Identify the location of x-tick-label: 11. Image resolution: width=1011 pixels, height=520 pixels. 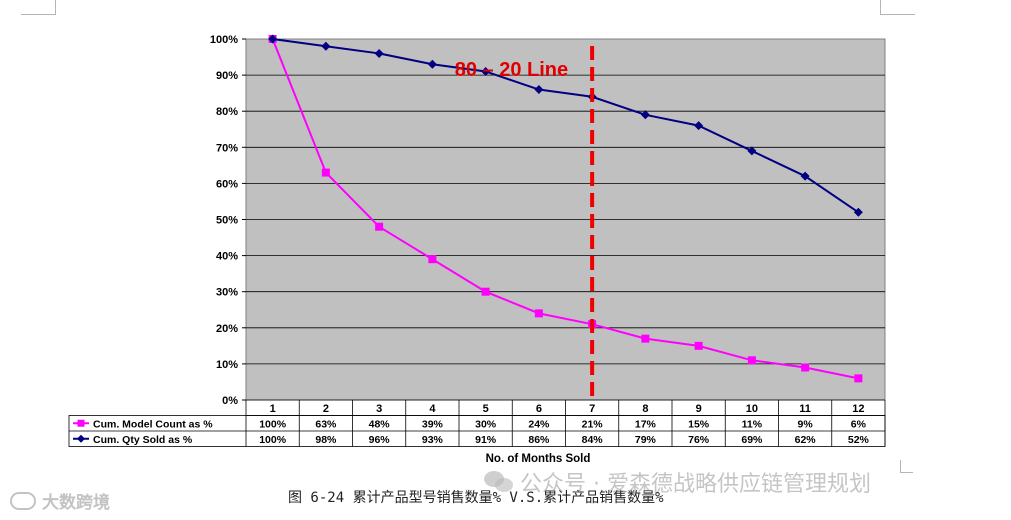
(805, 409).